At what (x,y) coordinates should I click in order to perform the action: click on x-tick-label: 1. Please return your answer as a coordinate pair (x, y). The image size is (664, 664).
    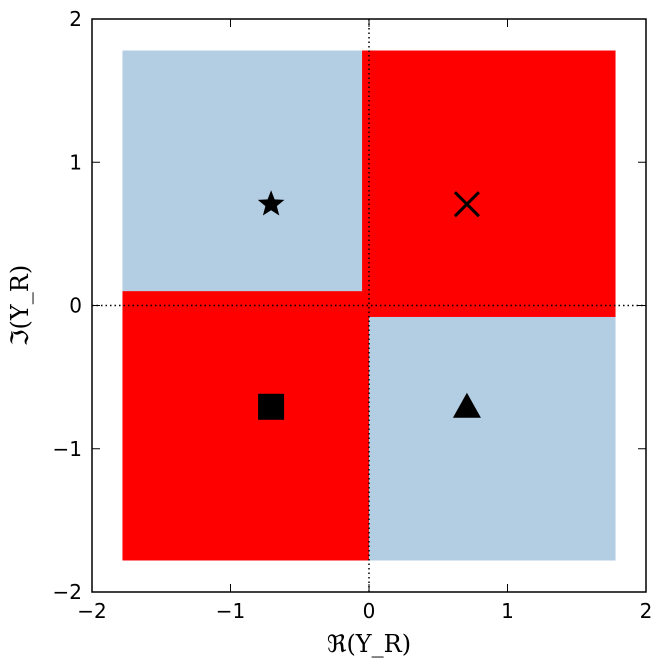
    Looking at the image, I should click on (507, 611).